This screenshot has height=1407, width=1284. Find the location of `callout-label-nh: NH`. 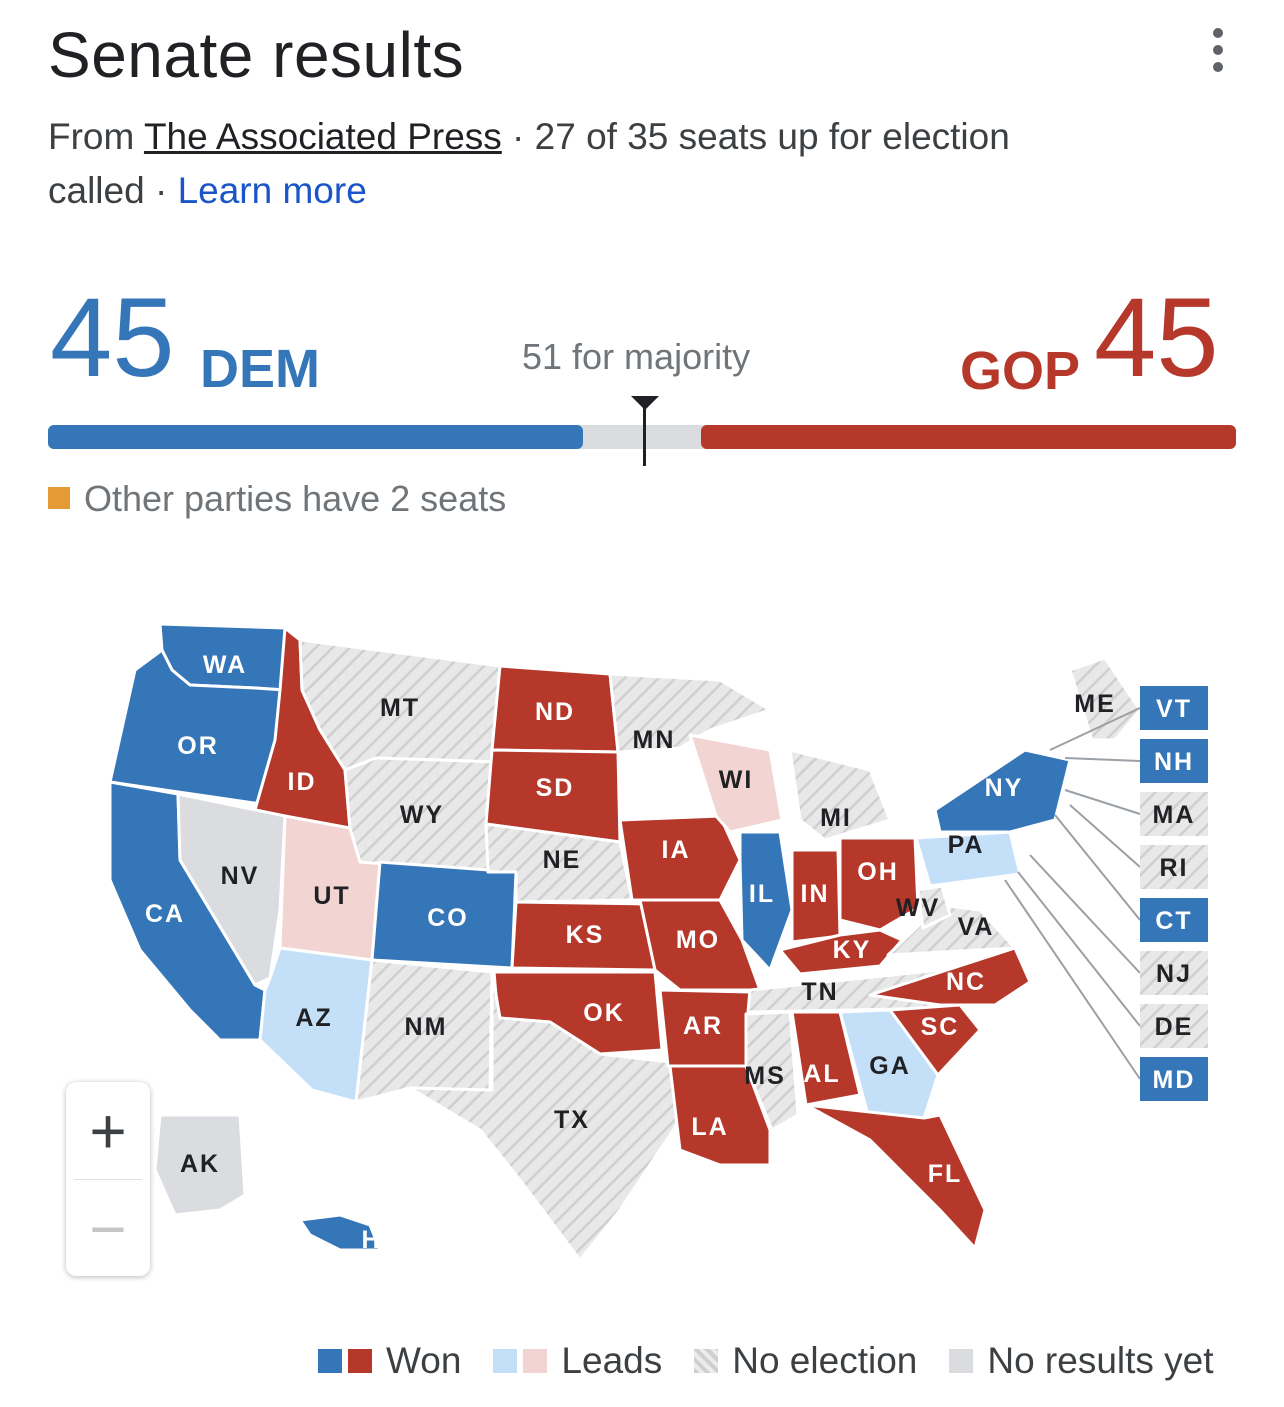

callout-label-nh: NH is located at coordinates (1174, 762).